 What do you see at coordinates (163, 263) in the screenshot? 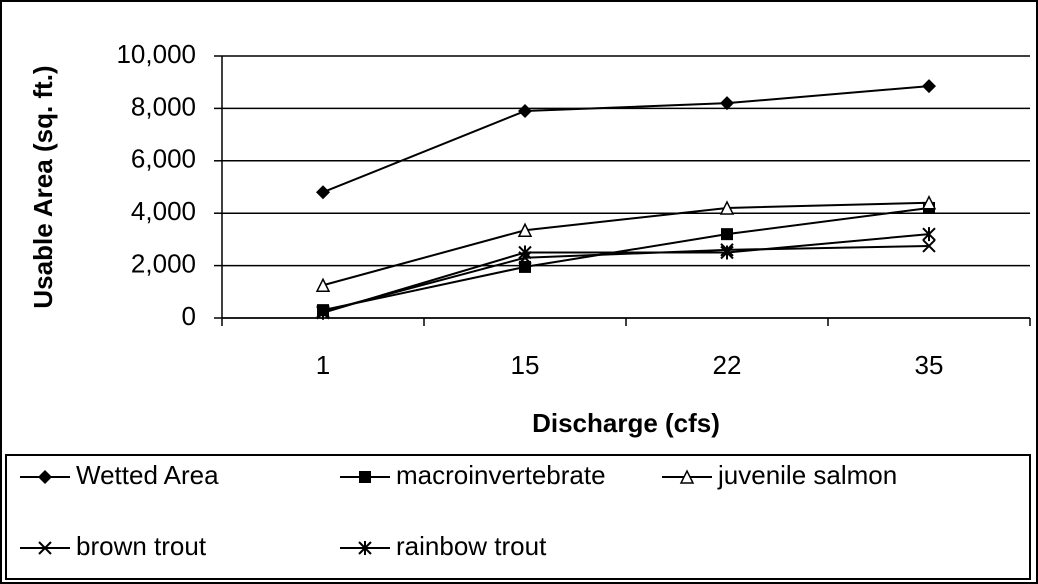
I see `y-tick-label: 2,000` at bounding box center [163, 263].